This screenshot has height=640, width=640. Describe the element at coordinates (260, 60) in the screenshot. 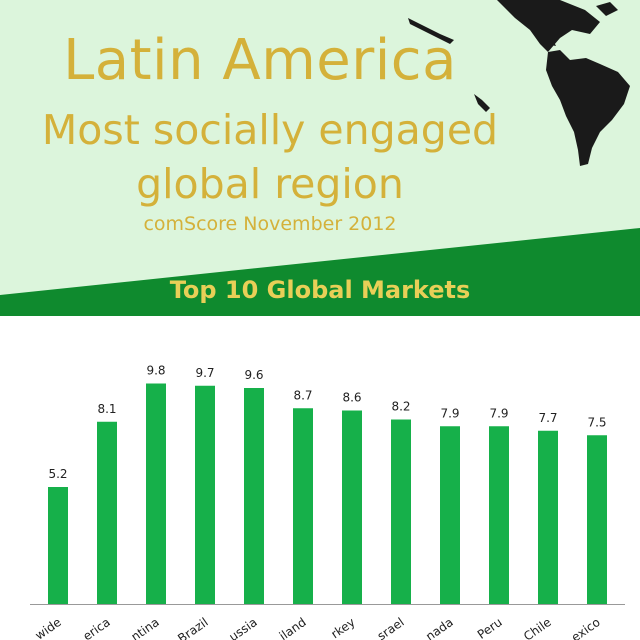

I see `main-title: Latin America` at that location.